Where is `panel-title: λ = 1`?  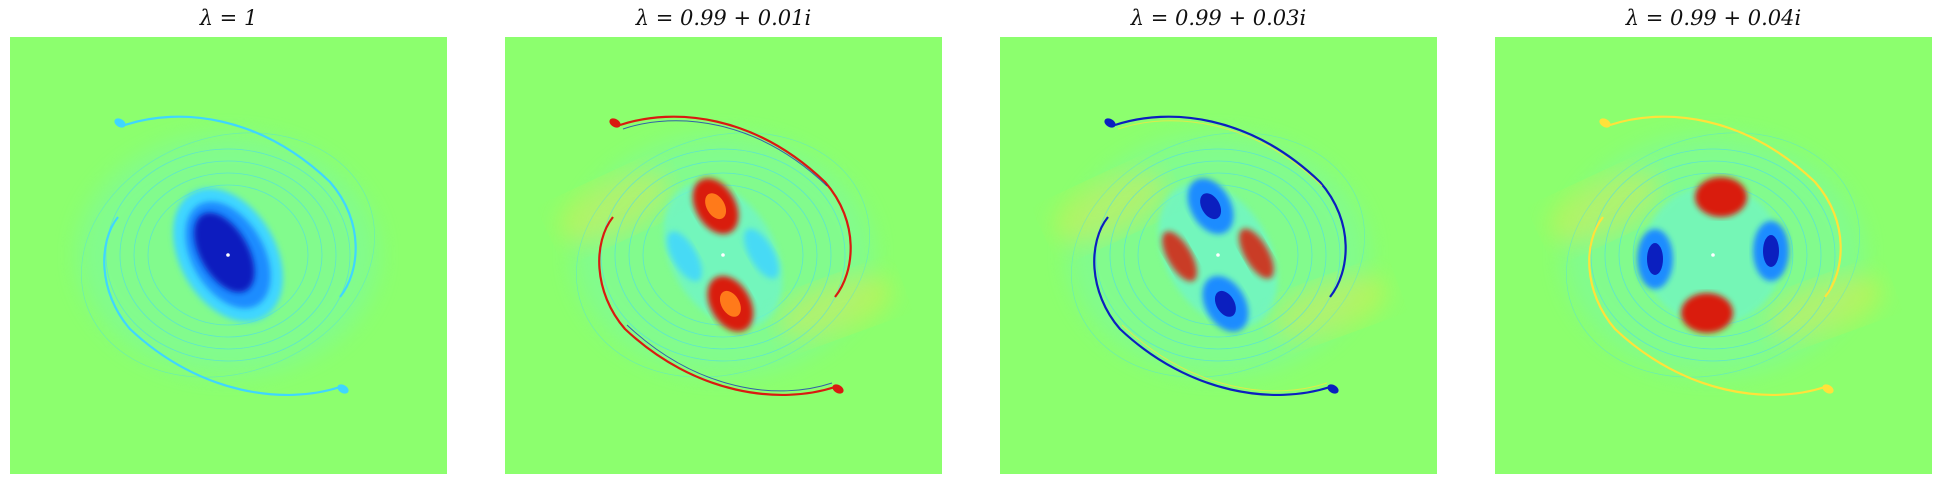
panel-title: λ = 1 is located at coordinates (228, 18).